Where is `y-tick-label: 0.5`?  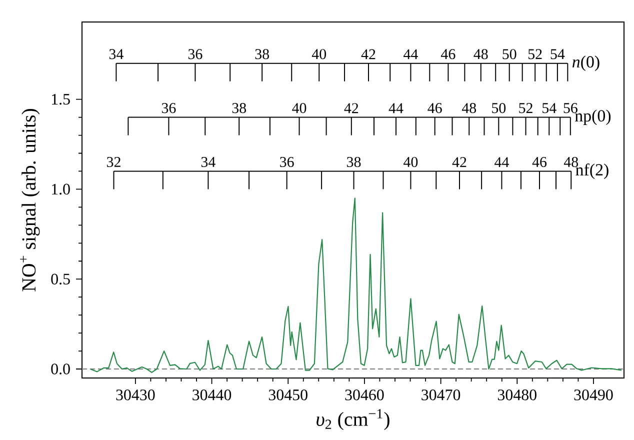 y-tick-label: 0.5 is located at coordinates (60, 279).